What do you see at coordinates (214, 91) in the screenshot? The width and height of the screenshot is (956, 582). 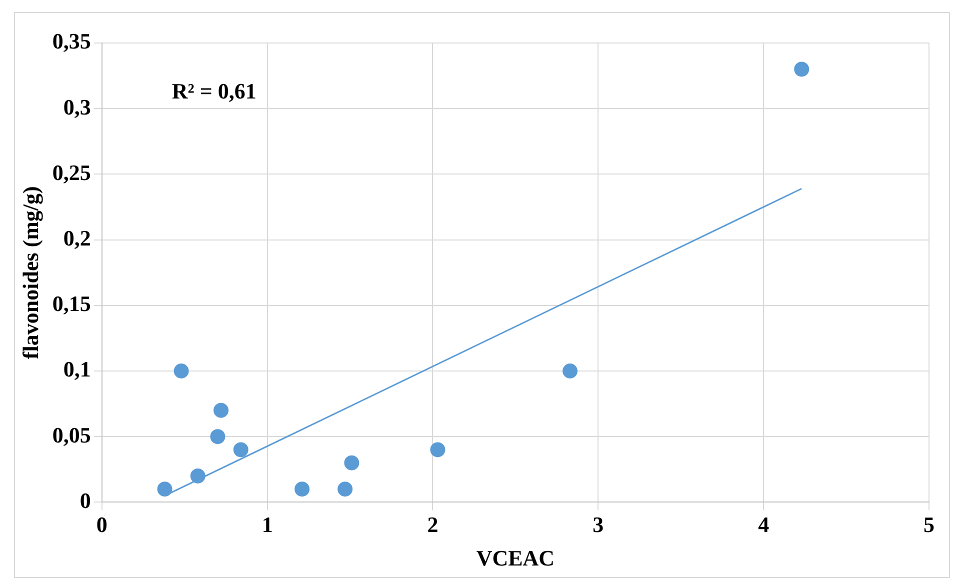 I see `annotation: R² = 0,61` at bounding box center [214, 91].